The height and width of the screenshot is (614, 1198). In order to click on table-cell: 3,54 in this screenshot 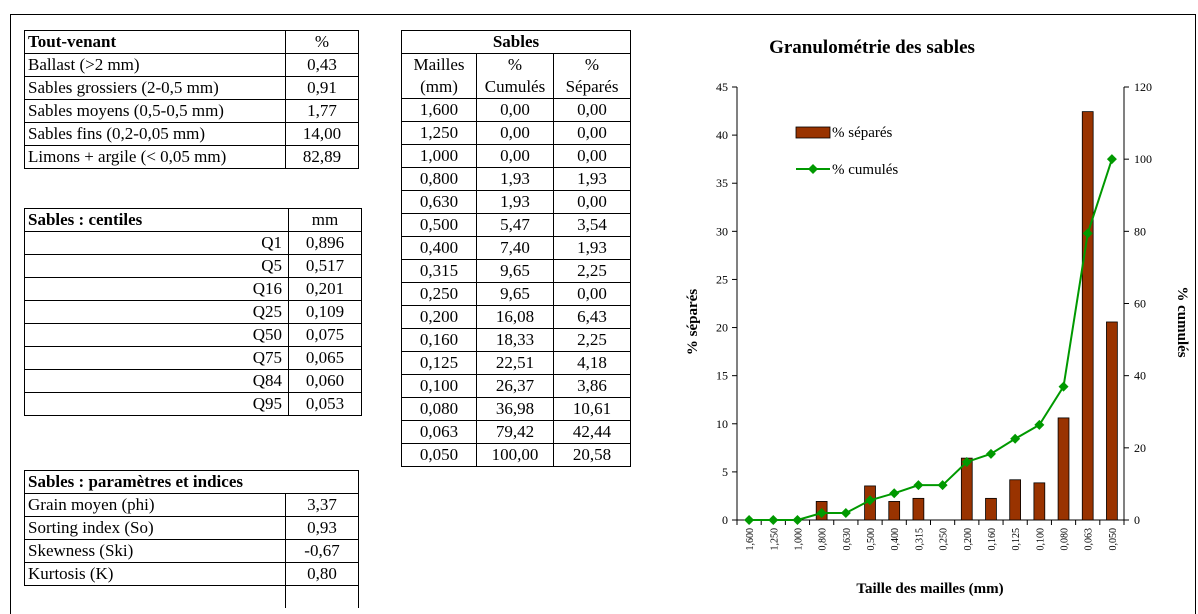, I will do `click(592, 225)`.